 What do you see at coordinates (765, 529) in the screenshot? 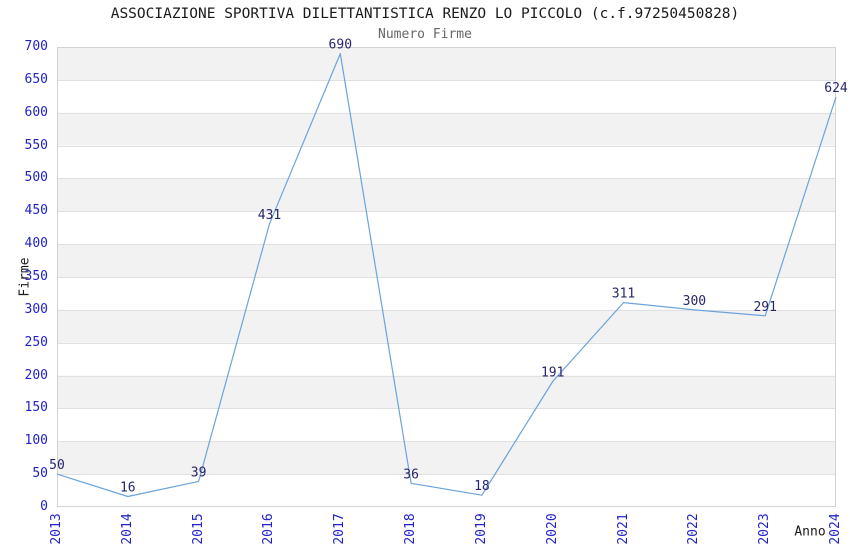
I see `x-tick-label: 2023` at bounding box center [765, 529].